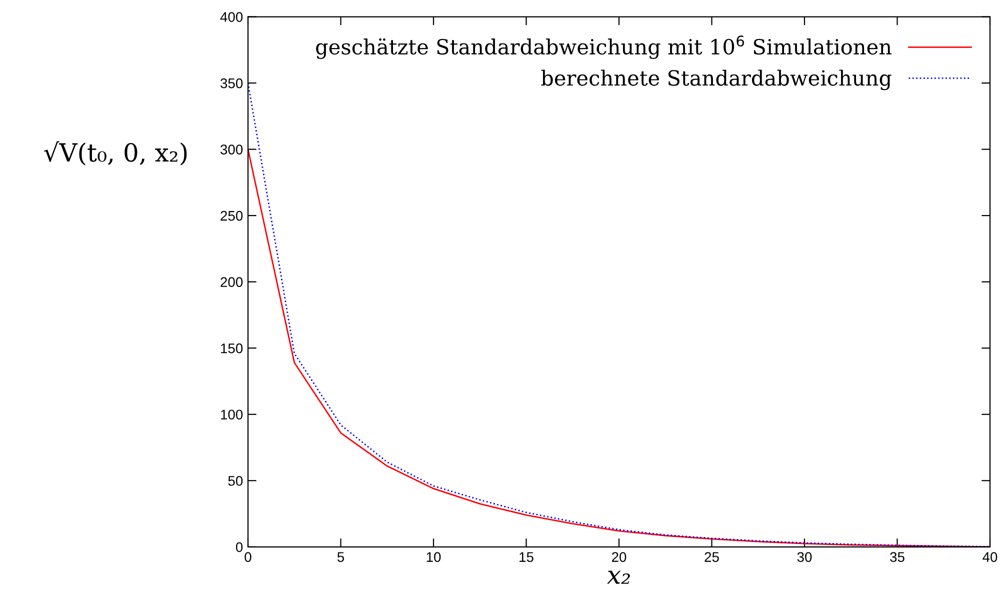 This screenshot has height=599, width=1000. Describe the element at coordinates (604, 47) in the screenshot. I see `legend-label: geschätzte Standardabweichung mit 10$^{6}$ Simulationen` at that location.